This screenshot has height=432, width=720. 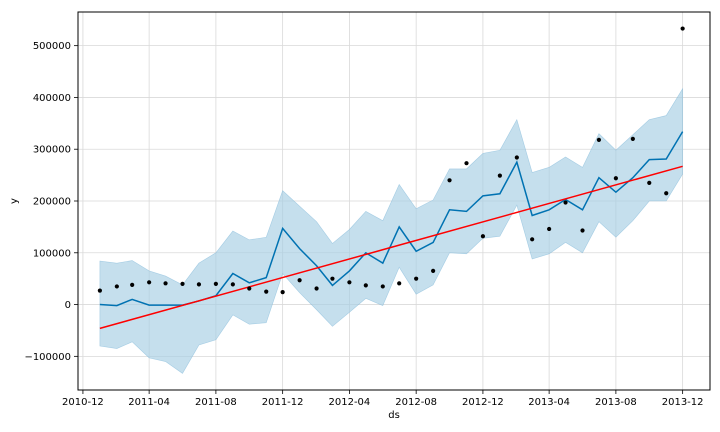 I want to click on y-tick-label: 100000, so click(x=52, y=253).